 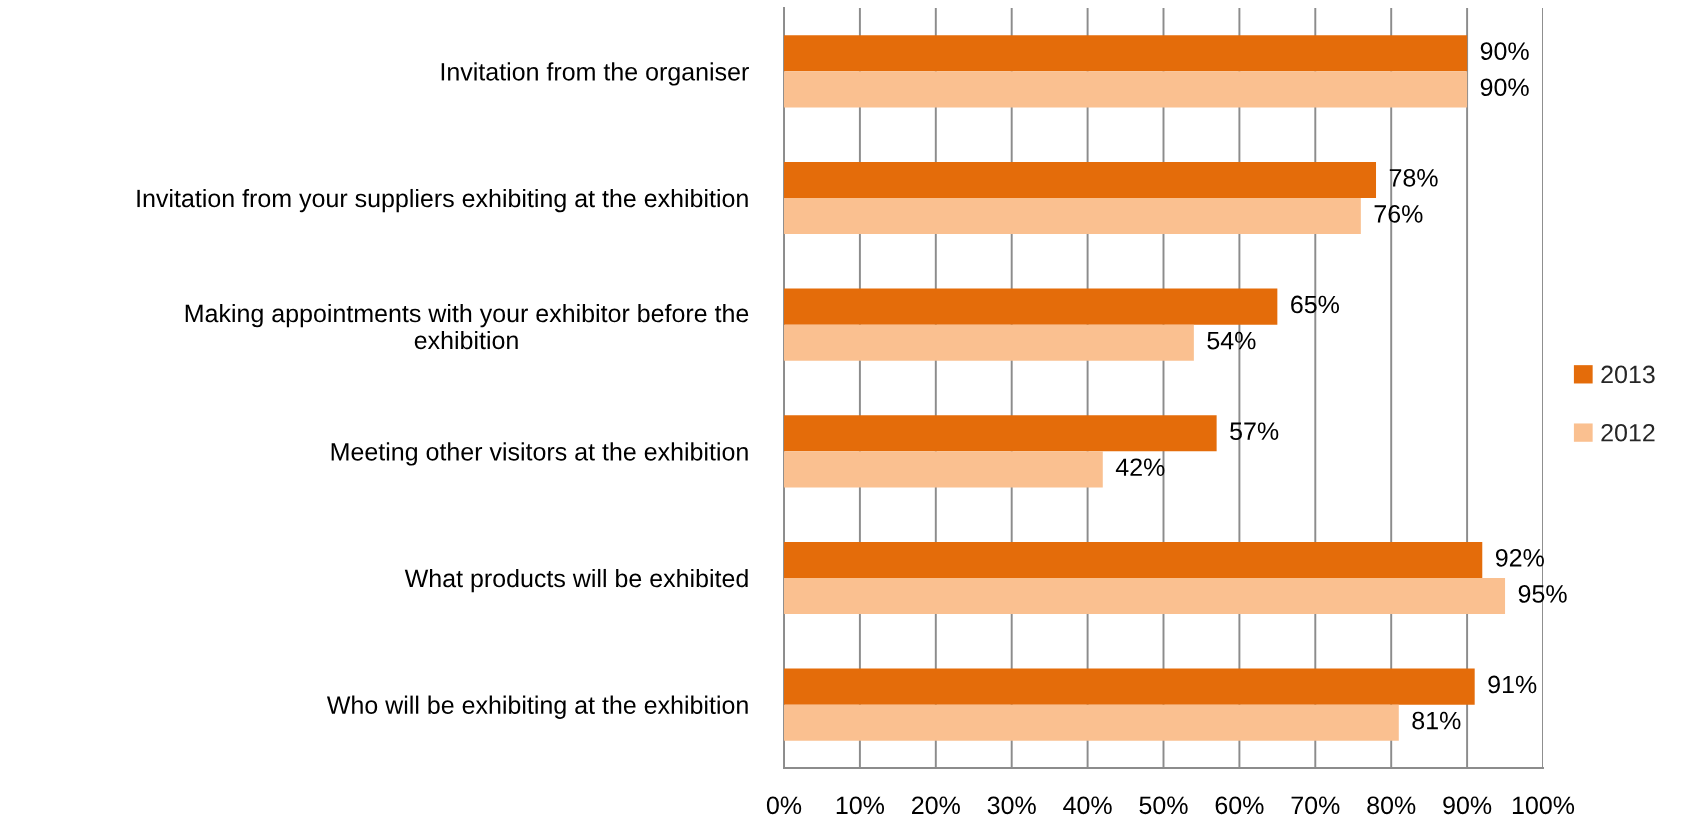 What do you see at coordinates (784, 805) in the screenshot?
I see `x-tick-label: 0%` at bounding box center [784, 805].